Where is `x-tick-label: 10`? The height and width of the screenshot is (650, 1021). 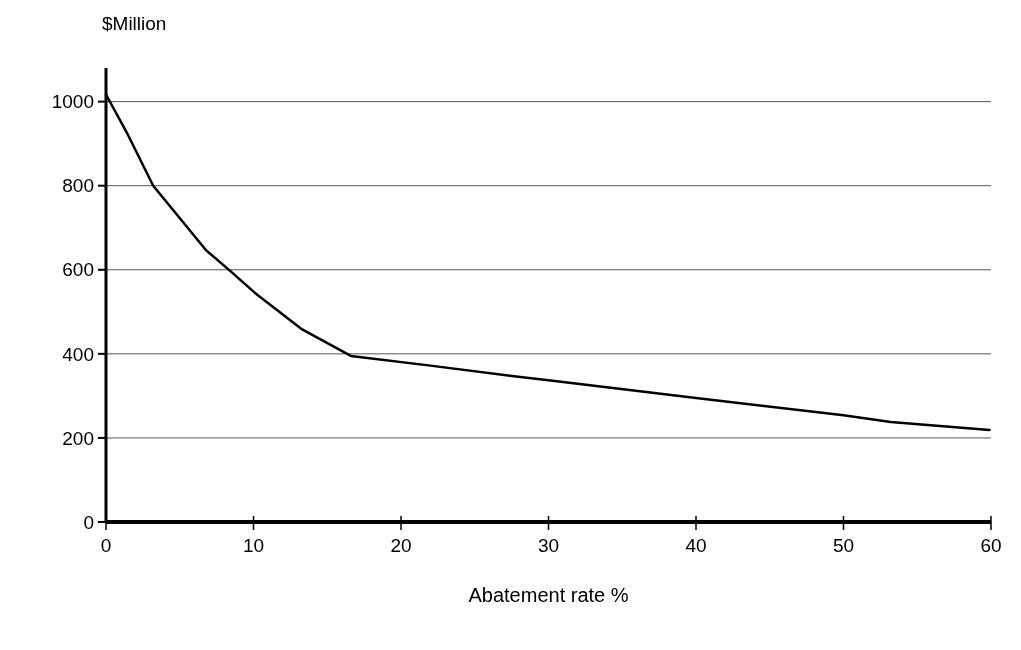
x-tick-label: 10 is located at coordinates (253, 545).